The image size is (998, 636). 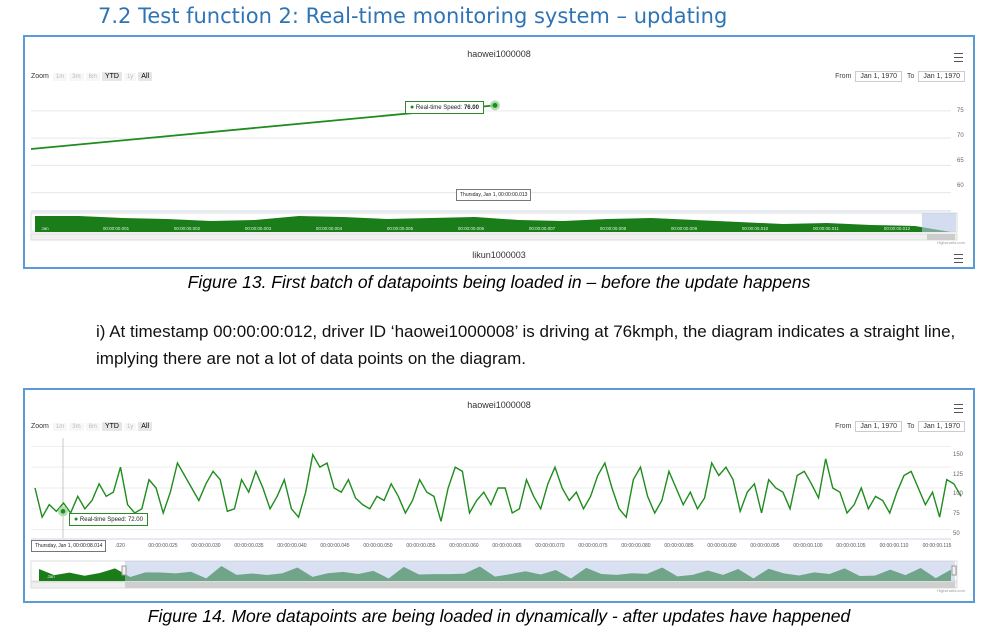 I want to click on x-tick-label: 00:00:00.050, so click(x=377, y=546).